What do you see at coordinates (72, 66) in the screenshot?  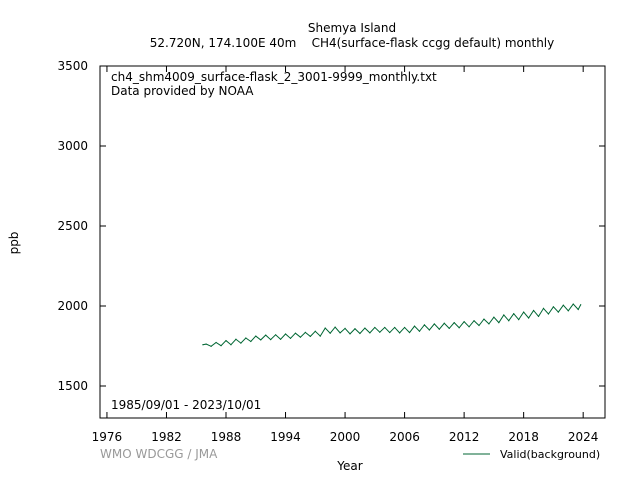 I see `y-tick-label: 3500` at bounding box center [72, 66].